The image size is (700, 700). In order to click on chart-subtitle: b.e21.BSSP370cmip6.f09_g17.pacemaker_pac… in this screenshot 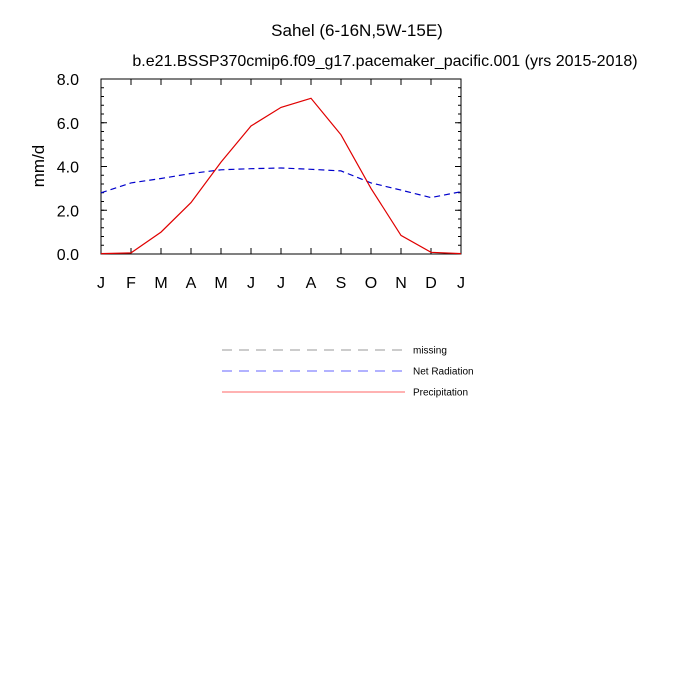, I will do `click(384, 61)`.